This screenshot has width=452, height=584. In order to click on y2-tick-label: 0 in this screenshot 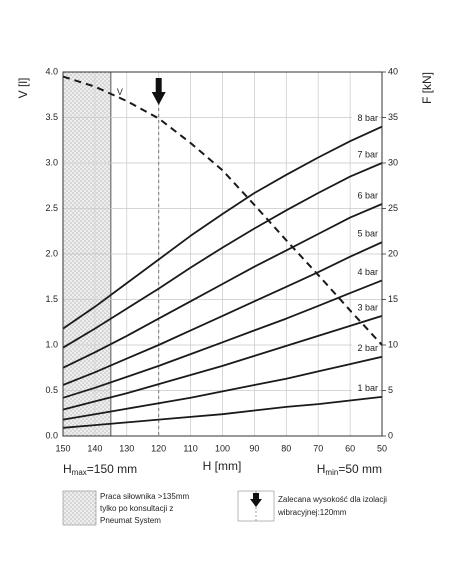, I will do `click(390, 435)`.